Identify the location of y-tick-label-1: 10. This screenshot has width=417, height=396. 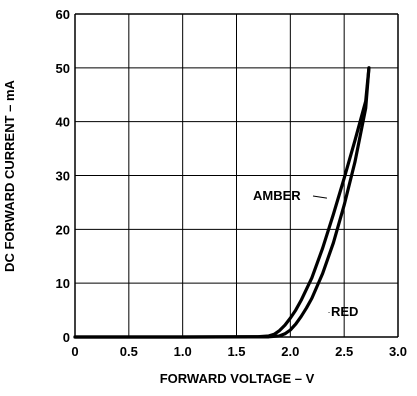
(63, 283).